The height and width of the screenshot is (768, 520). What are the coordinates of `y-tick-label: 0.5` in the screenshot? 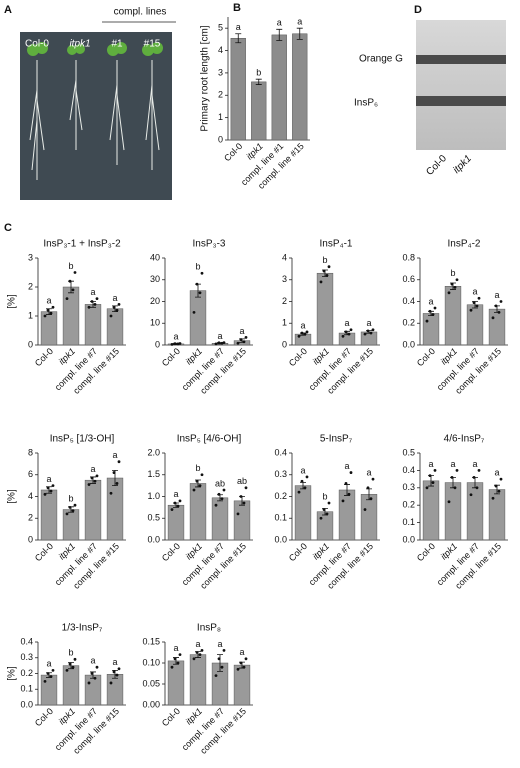 It's located at (408, 452).